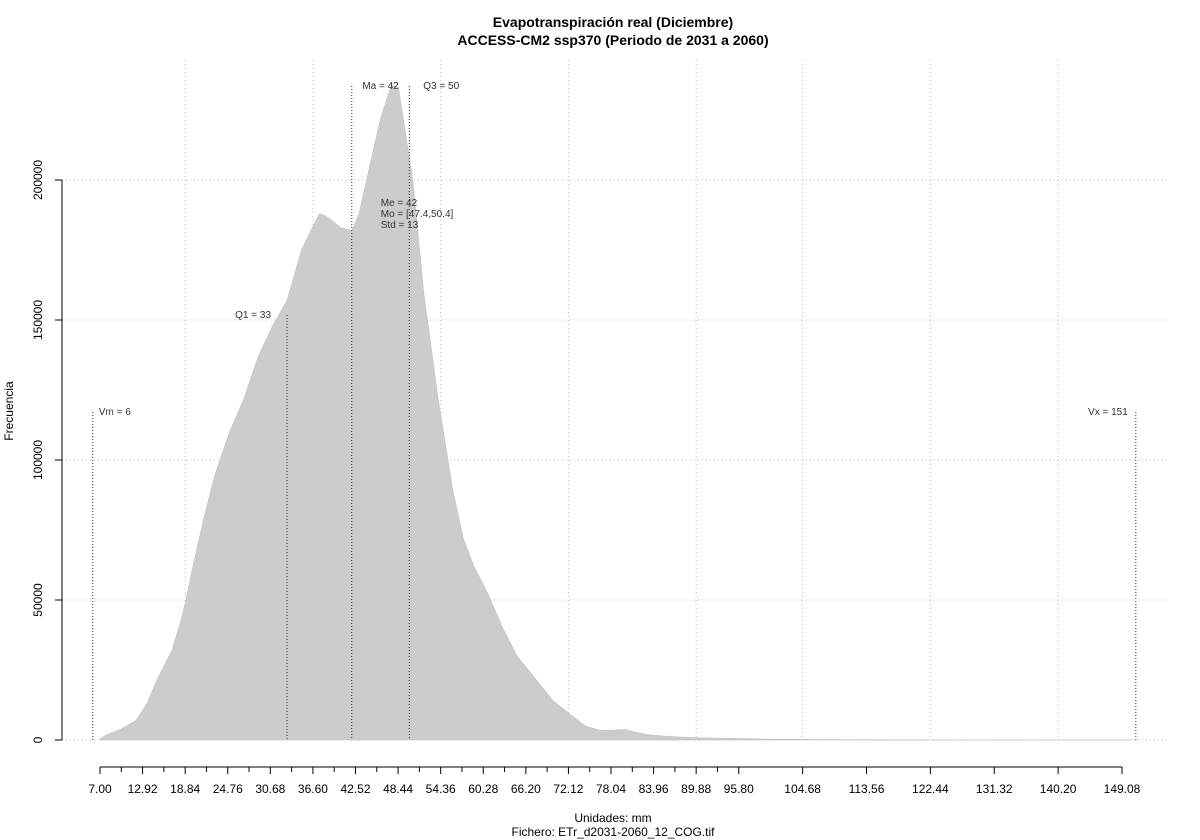 The image size is (1200, 840). I want to click on x-tick-label: 48.44, so click(398, 789).